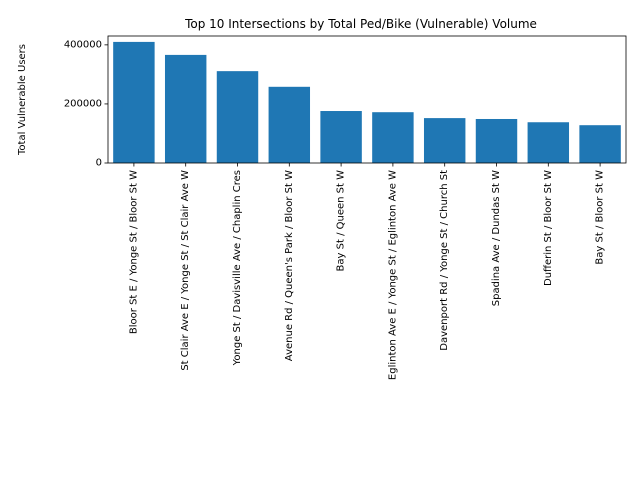 The height and width of the screenshot is (480, 640). What do you see at coordinates (22, 100) in the screenshot?
I see `y-axis-label: Total Vulnerable Users` at bounding box center [22, 100].